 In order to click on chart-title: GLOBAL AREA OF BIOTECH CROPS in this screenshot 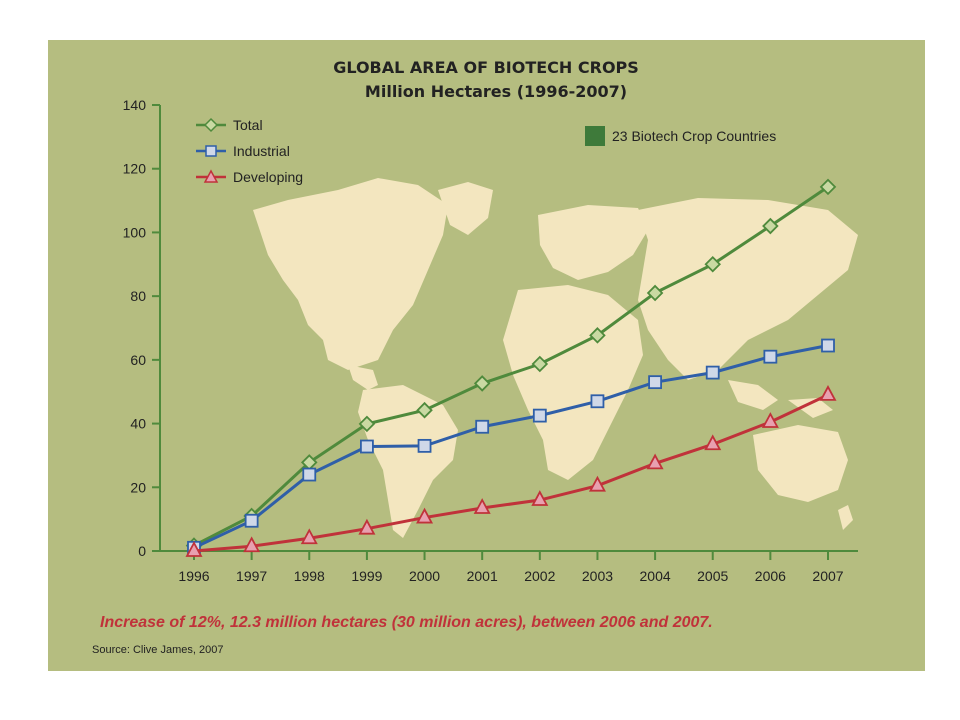, I will do `click(486, 67)`.